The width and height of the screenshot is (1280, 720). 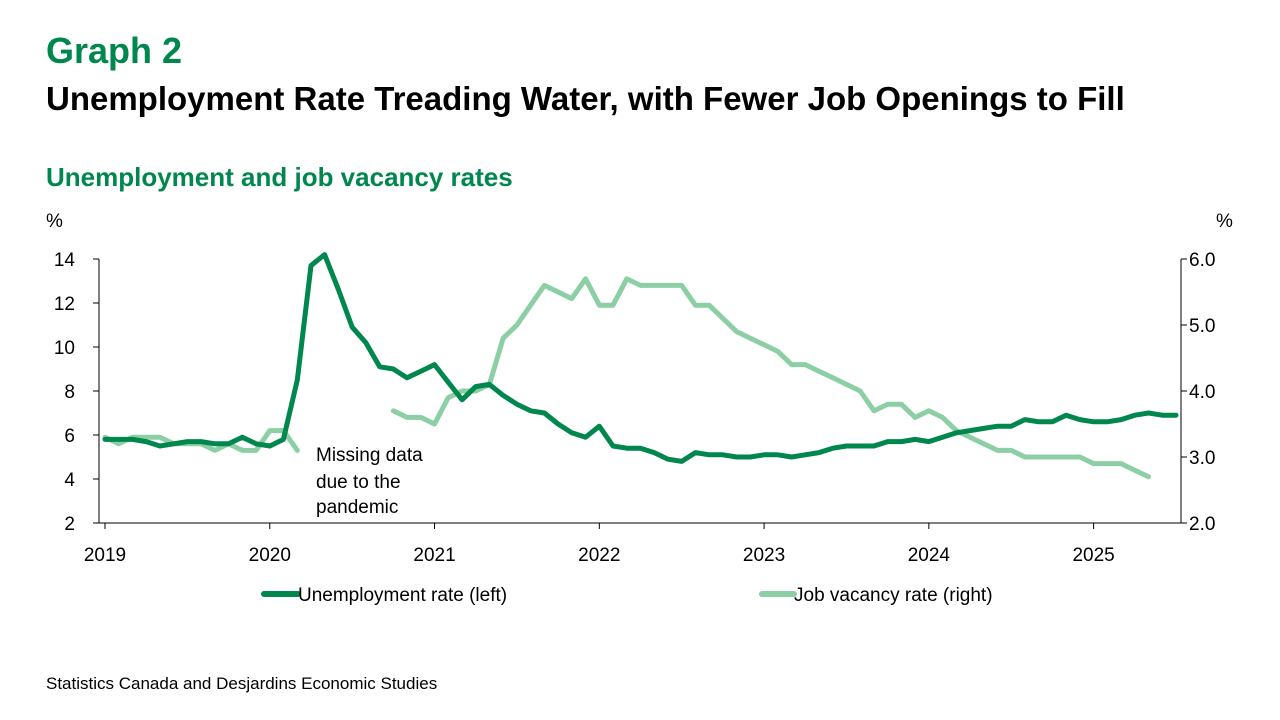 I want to click on right-tick-label: 6.0, so click(x=1202, y=260).